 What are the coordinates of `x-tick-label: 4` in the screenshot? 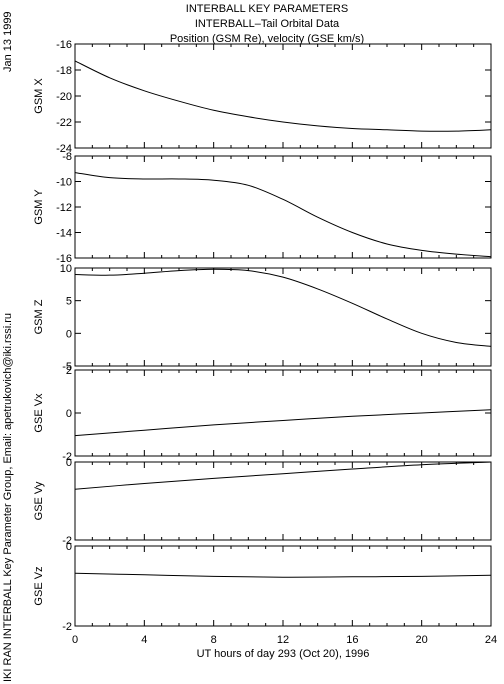 It's located at (144, 640).